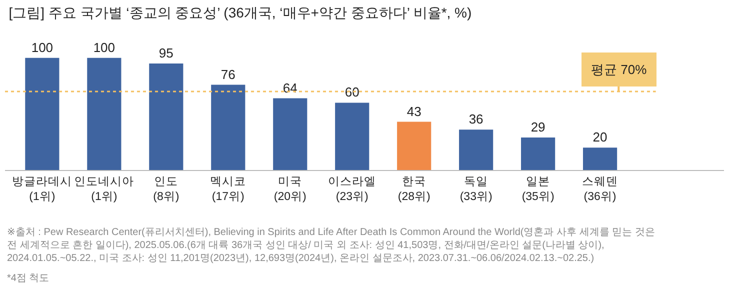  What do you see at coordinates (331, 245) in the screenshot?
I see `text: ※출처 : Pew Research Center(퓨리서치센터), Believing in Spirits and Life After Death Is Common Around the World(영혼과 사후 세계를 믿는 것은 전 세계적으로 흔한 일이다), 2025.05.06.(6개 대륙 36개국 성인 대상/ 미국 외 조사: 성인 41,503명, 전화/대면/온라인 설문(나라별 상이), 2024.01.05.~05.22., 미국 조사: 성인 11,201명(2023년), 12,693명(2024년), 온라인 설문조사, 2023.07.31.~06.06/2024.02.13.~02.25.)` at bounding box center [331, 245].